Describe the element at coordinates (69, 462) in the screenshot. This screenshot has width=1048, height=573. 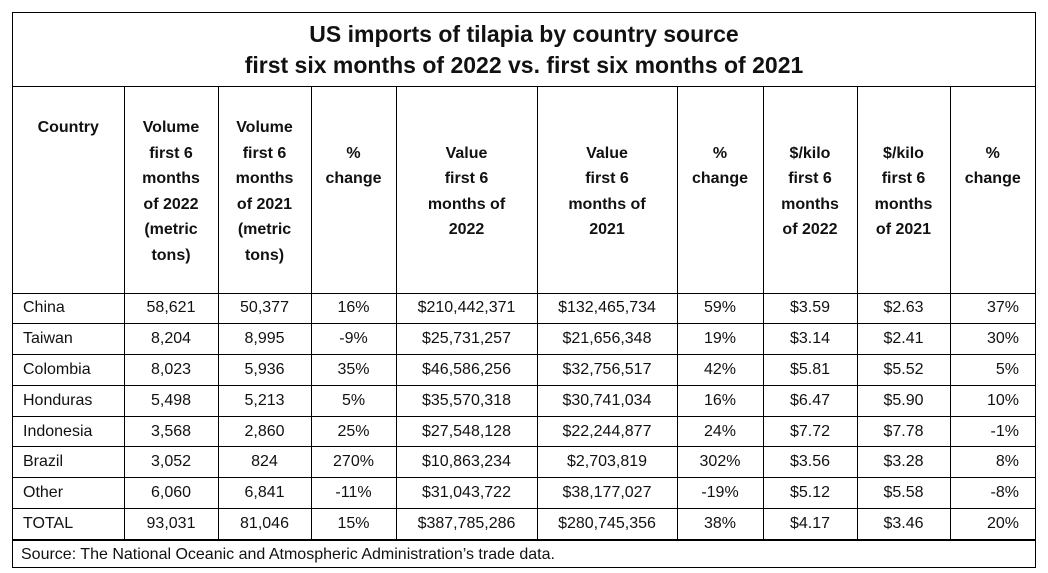
I see `country-cell: Brazil` at that location.